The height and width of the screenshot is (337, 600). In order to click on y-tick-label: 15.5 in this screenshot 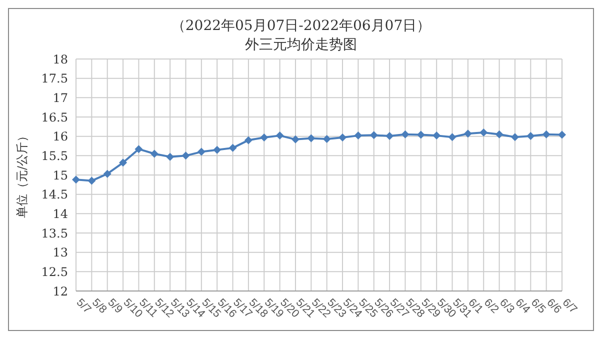, I will do `click(54, 155)`.